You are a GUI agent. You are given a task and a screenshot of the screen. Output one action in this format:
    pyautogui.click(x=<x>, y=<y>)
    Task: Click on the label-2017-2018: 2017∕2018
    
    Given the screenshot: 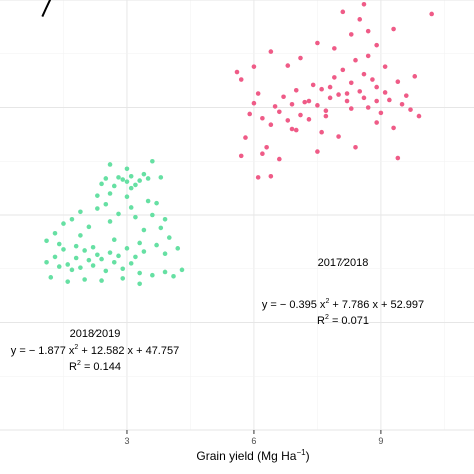 What is the action you would take?
    pyautogui.click(x=343, y=263)
    